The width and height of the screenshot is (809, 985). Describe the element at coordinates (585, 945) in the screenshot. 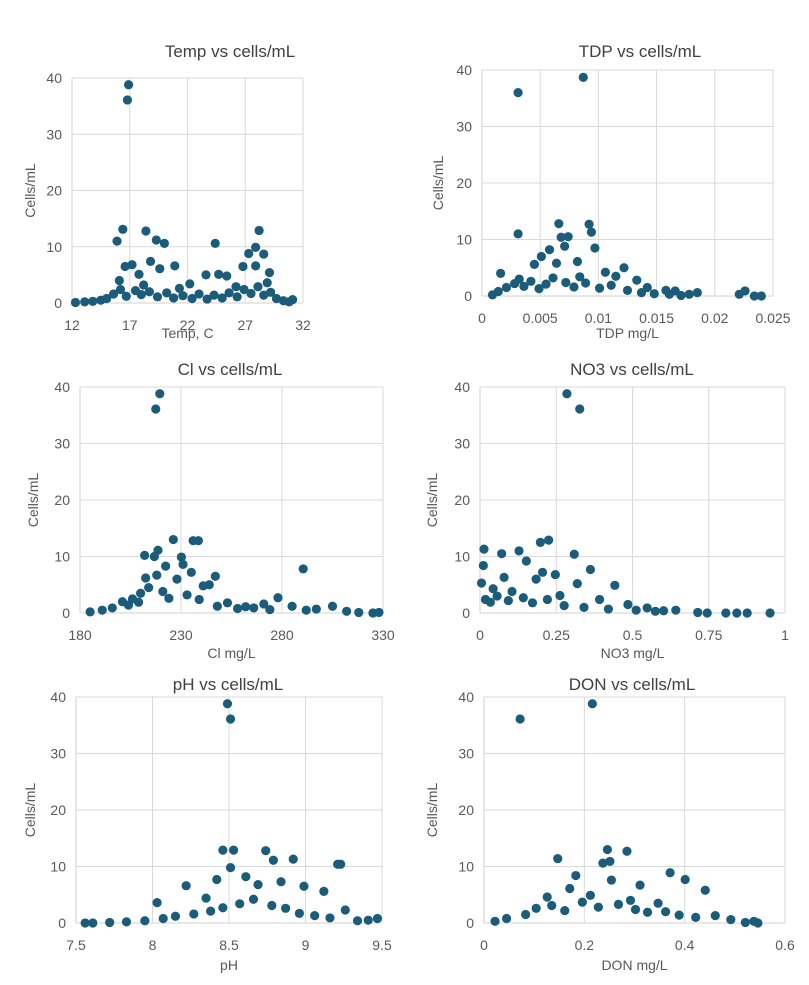

I see `x-tick-label: 0.2` at that location.